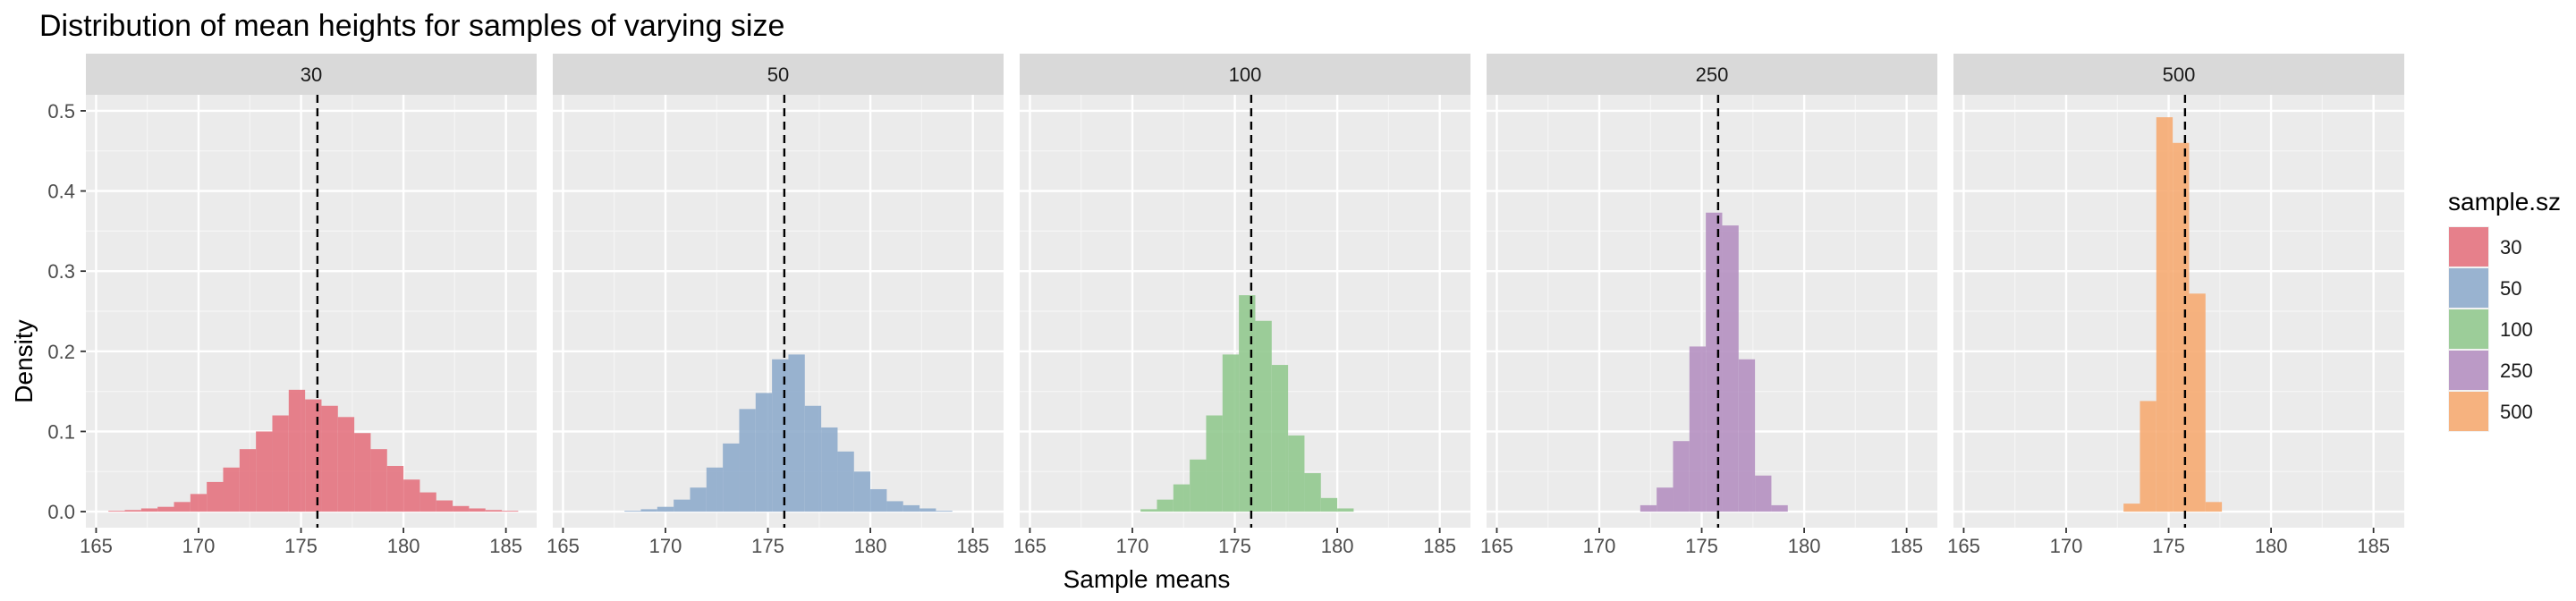  What do you see at coordinates (61, 512) in the screenshot?
I see `y-tick-label: 0.0` at bounding box center [61, 512].